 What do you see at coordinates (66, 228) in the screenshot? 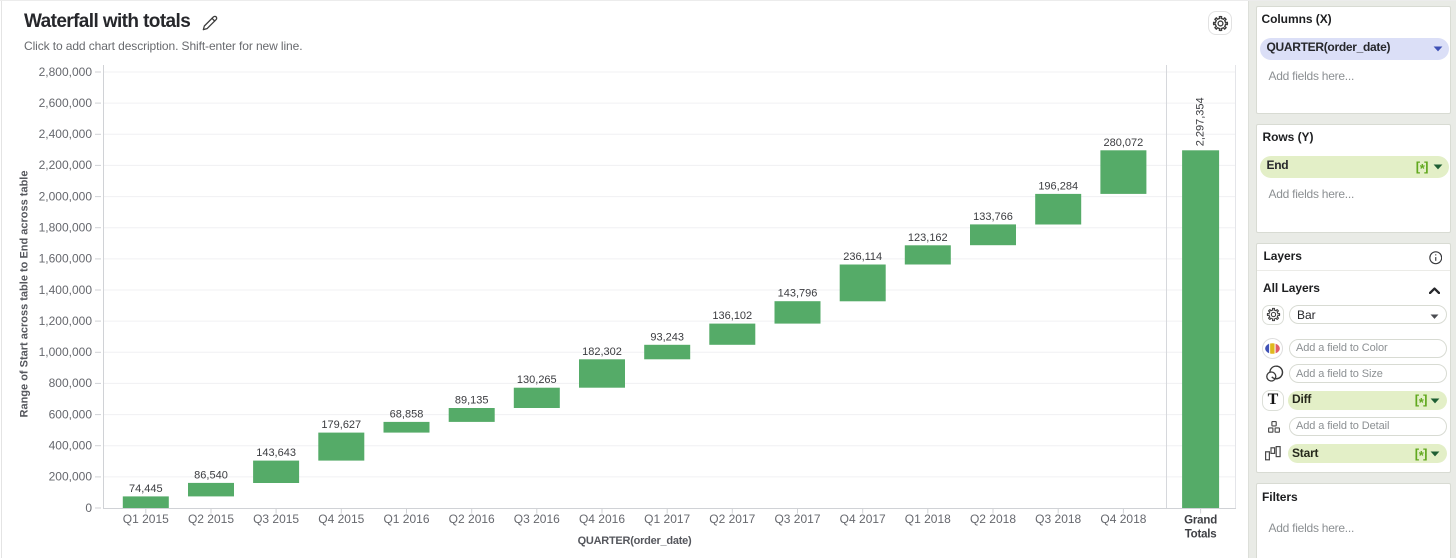
I see `svg-text: 1,800,000` at bounding box center [66, 228].